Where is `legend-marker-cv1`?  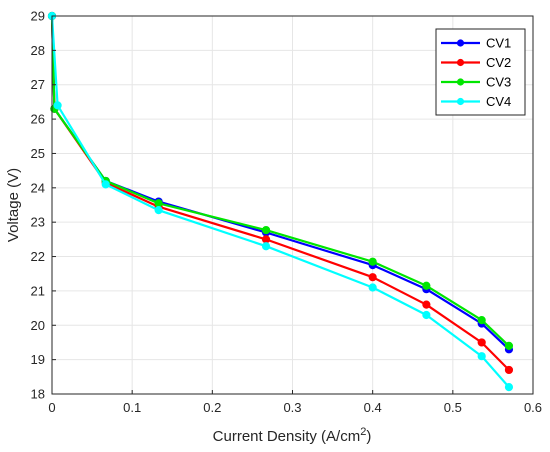 legend-marker-cv1 is located at coordinates (460, 43).